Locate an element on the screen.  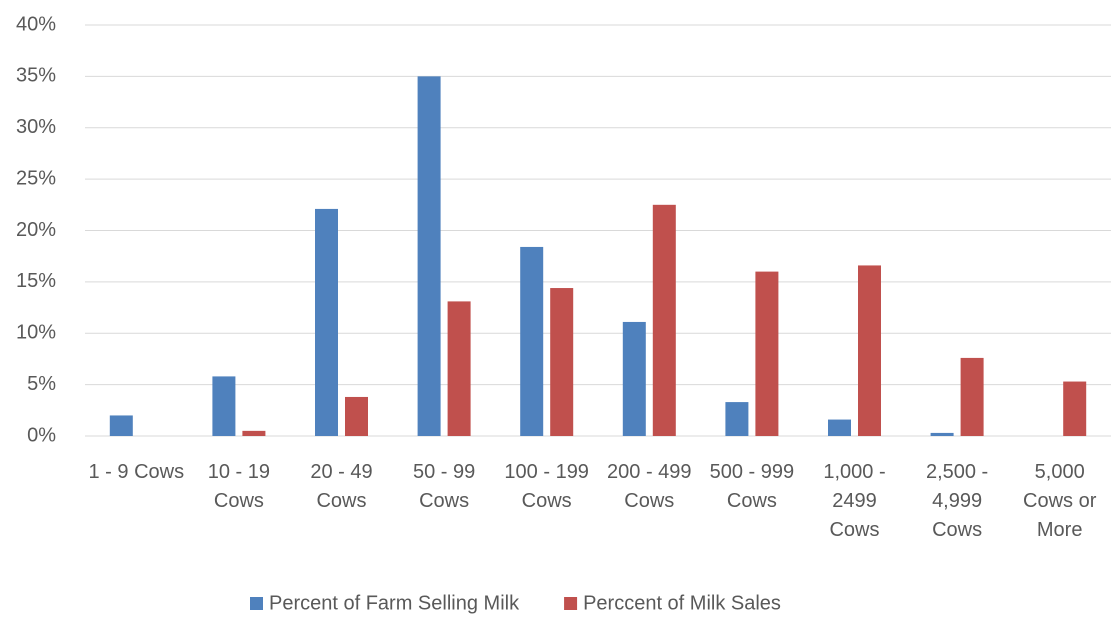
y-tick-label: 30% is located at coordinates (36, 127).